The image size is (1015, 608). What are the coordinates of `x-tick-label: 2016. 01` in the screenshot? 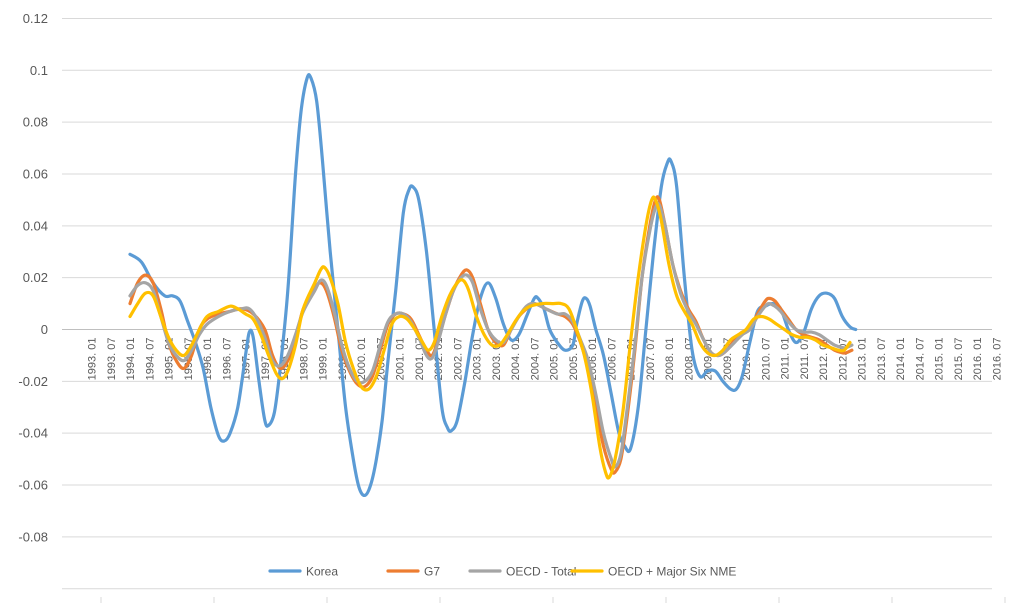 It's located at (978, 359).